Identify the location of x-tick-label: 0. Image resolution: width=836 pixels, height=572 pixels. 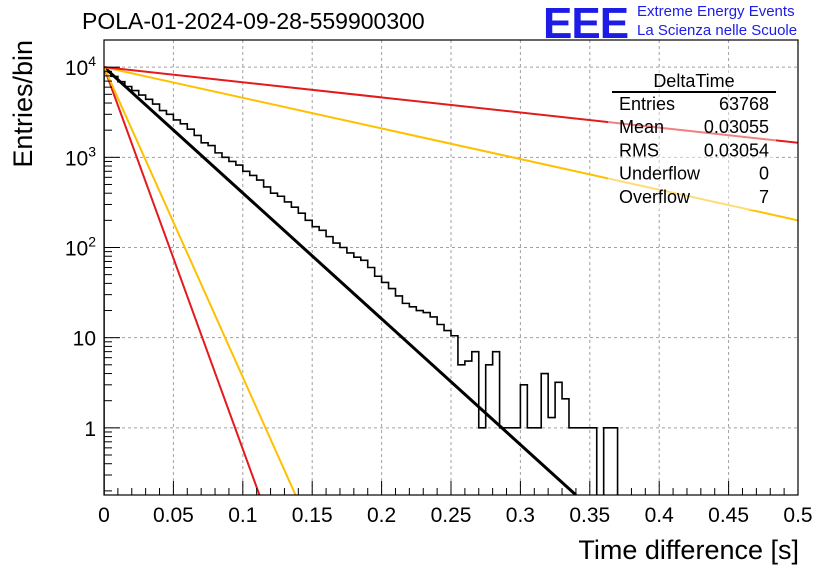
(104, 515).